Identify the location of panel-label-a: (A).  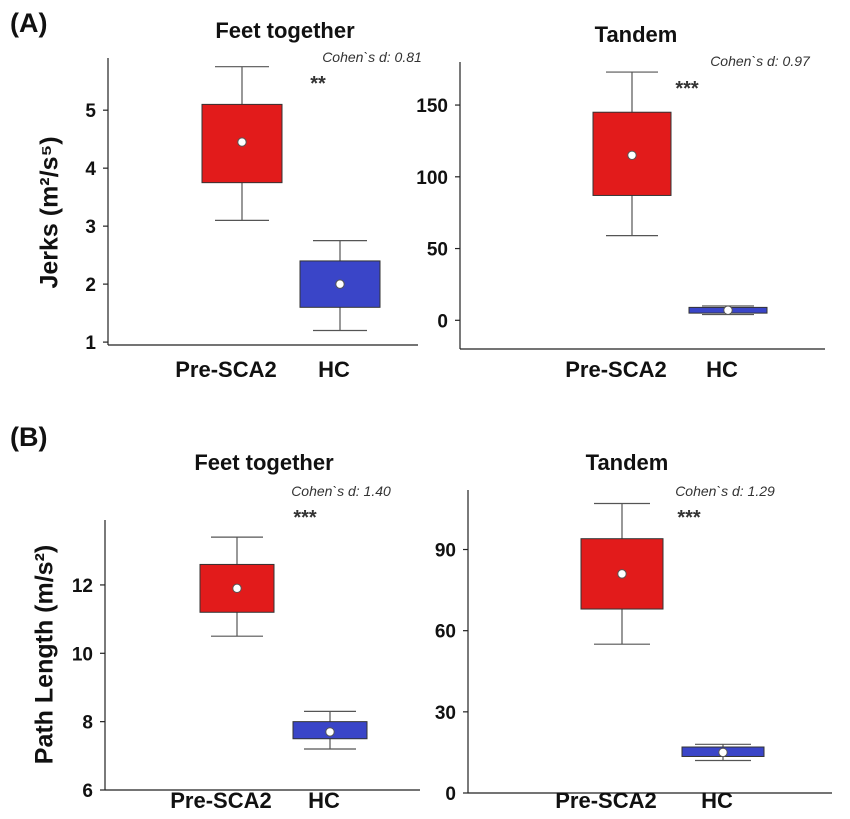
(29, 23).